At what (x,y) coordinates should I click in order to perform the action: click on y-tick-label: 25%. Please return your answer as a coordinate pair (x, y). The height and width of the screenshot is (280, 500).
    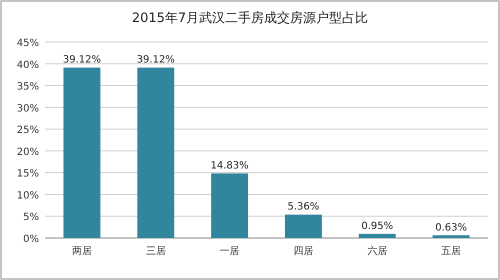
    Looking at the image, I should click on (27, 130).